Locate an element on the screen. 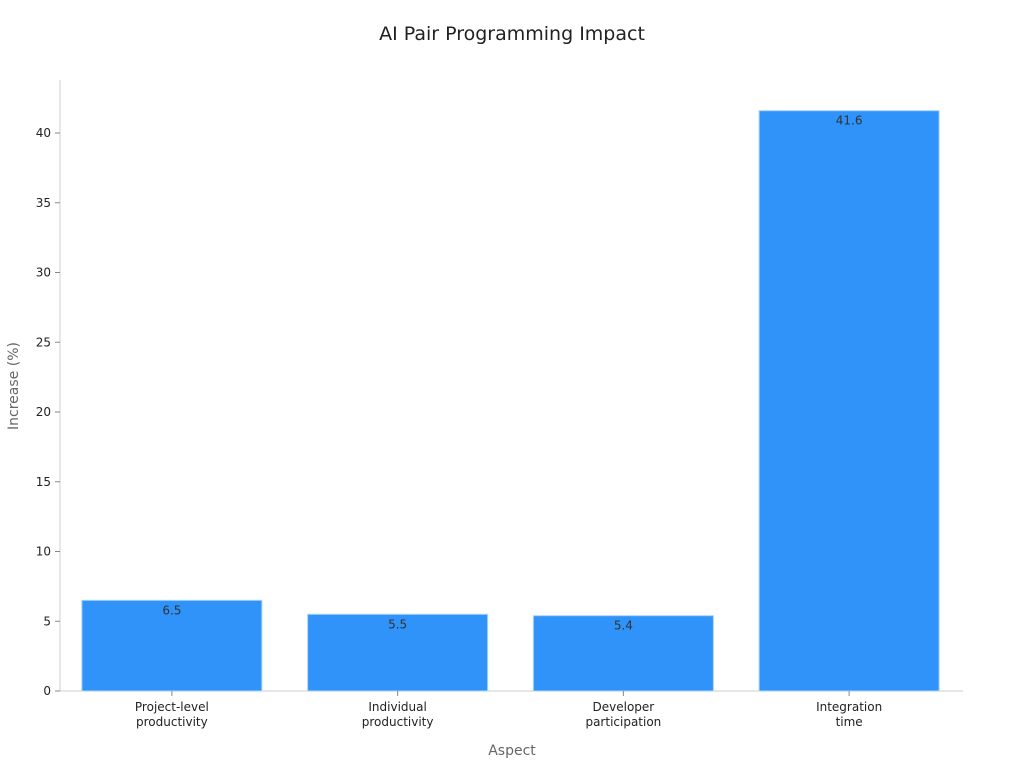 The width and height of the screenshot is (1024, 768). y-tick-label: 10 is located at coordinates (43, 552).